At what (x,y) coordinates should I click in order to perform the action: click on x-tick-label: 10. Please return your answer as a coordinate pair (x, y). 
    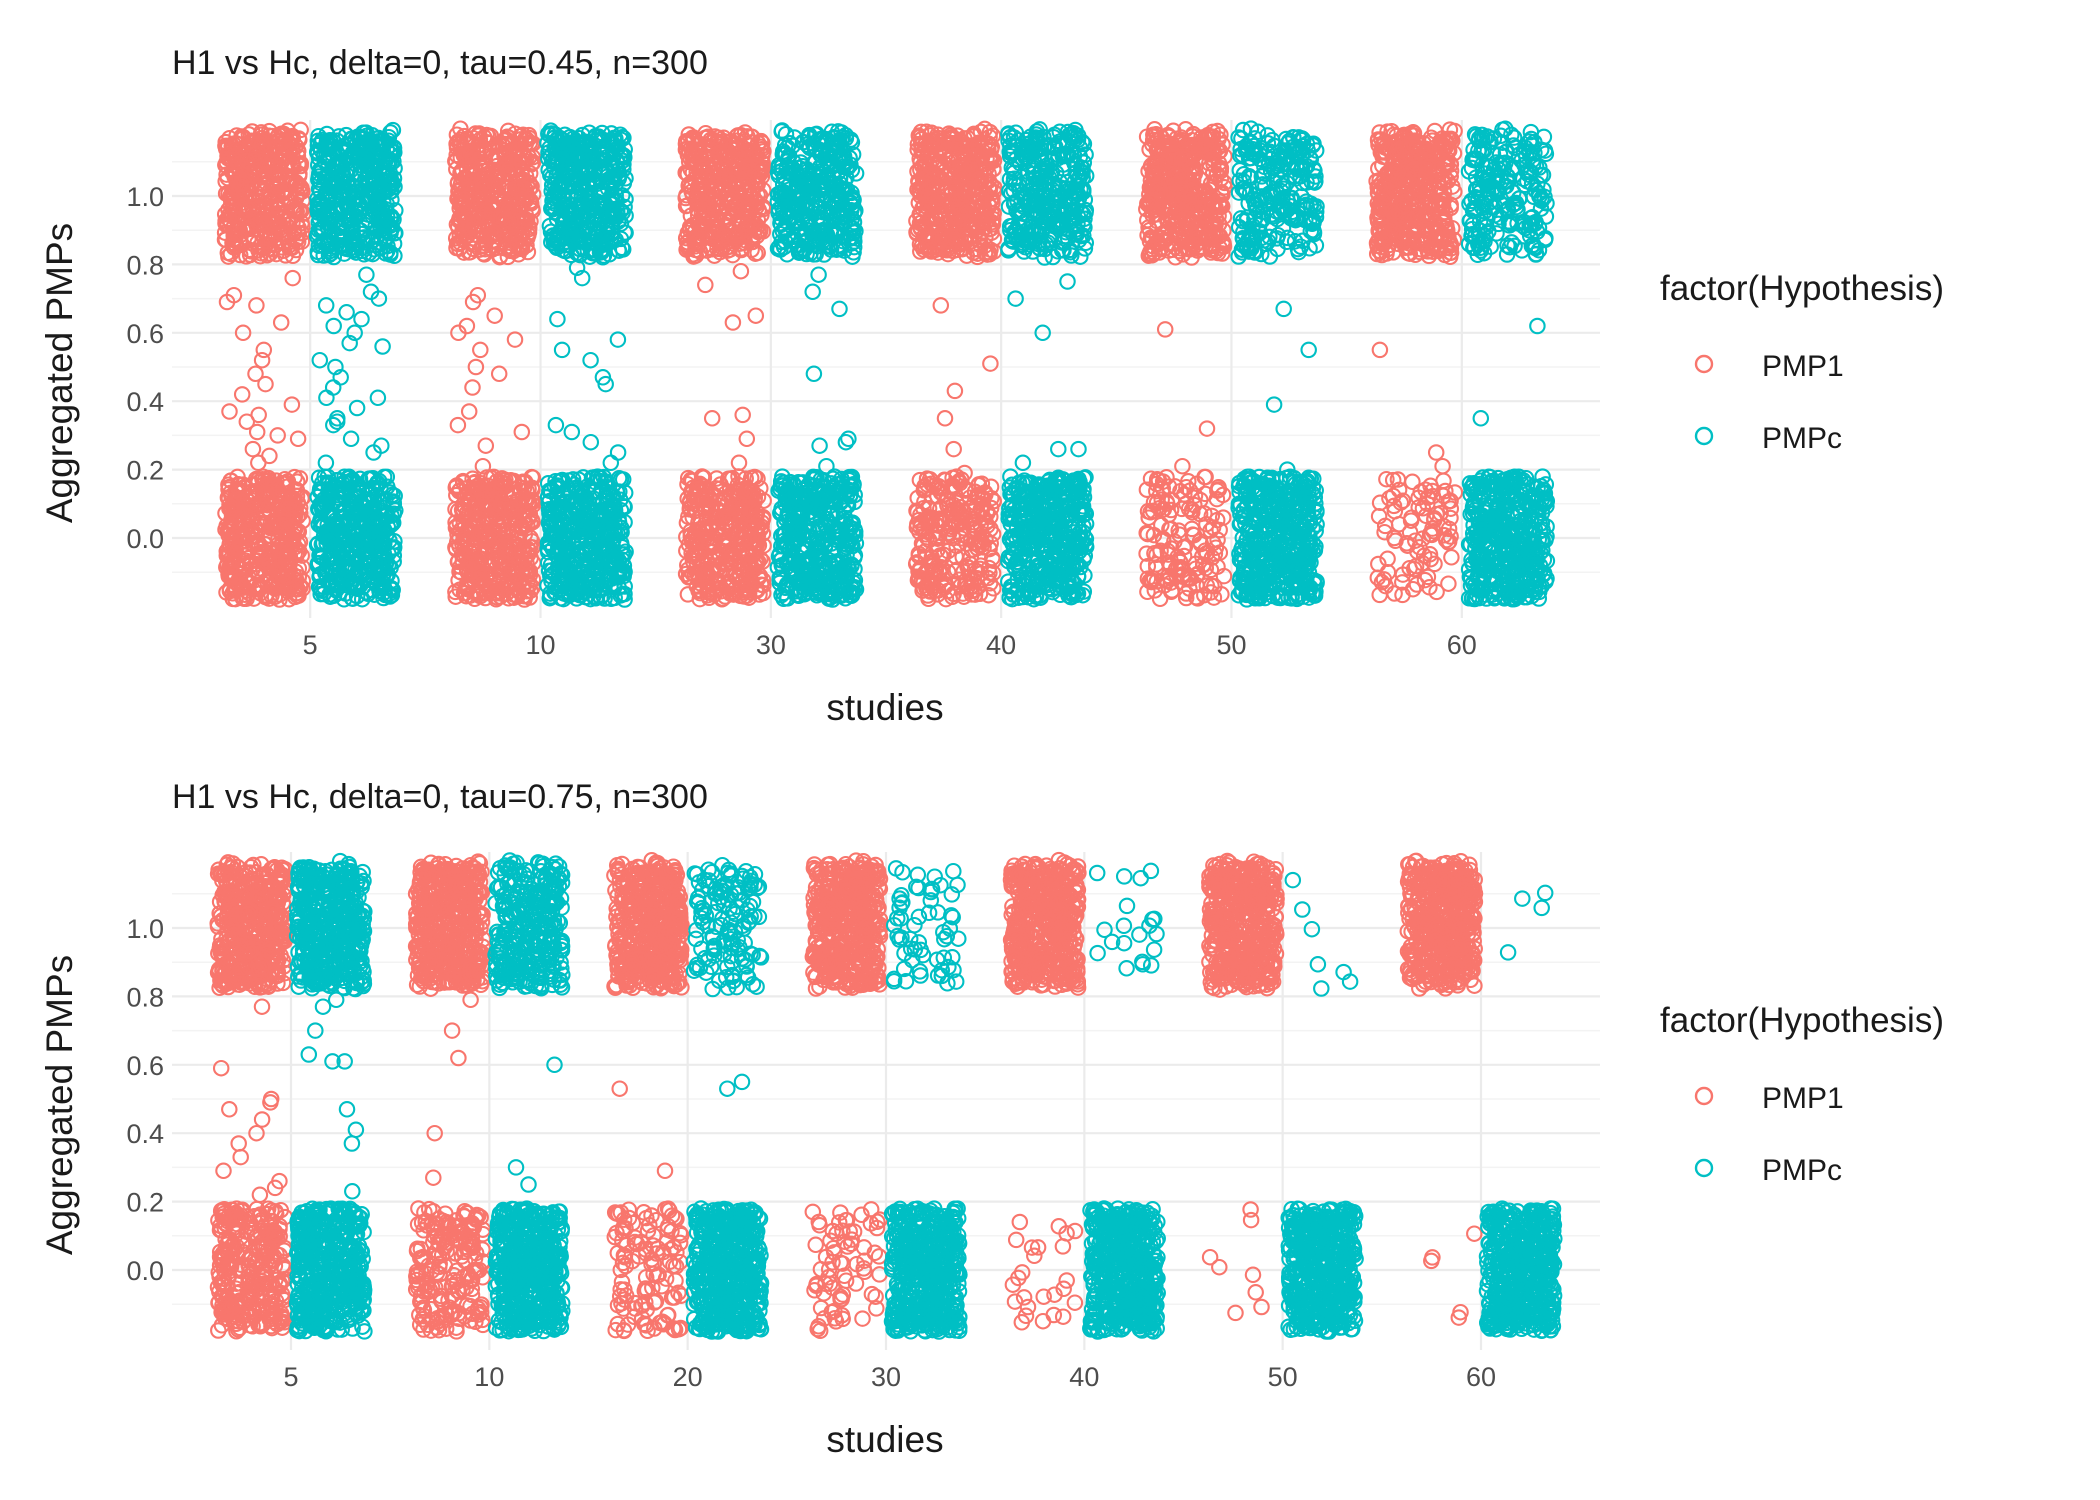
    Looking at the image, I should click on (540, 645).